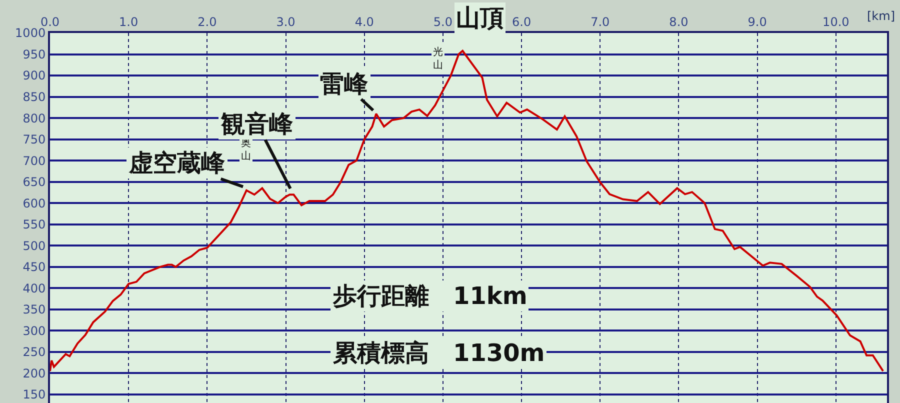 The width and height of the screenshot is (900, 403). Describe the element at coordinates (344, 84) in the screenshot. I see `annotation: 雷峰` at that location.